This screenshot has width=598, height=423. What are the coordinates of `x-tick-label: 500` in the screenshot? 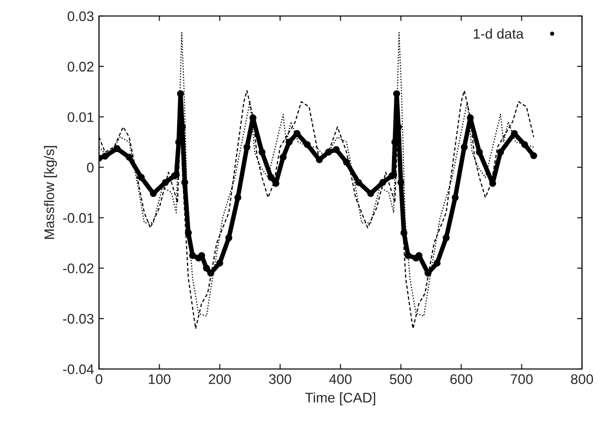 It's located at (401, 379).